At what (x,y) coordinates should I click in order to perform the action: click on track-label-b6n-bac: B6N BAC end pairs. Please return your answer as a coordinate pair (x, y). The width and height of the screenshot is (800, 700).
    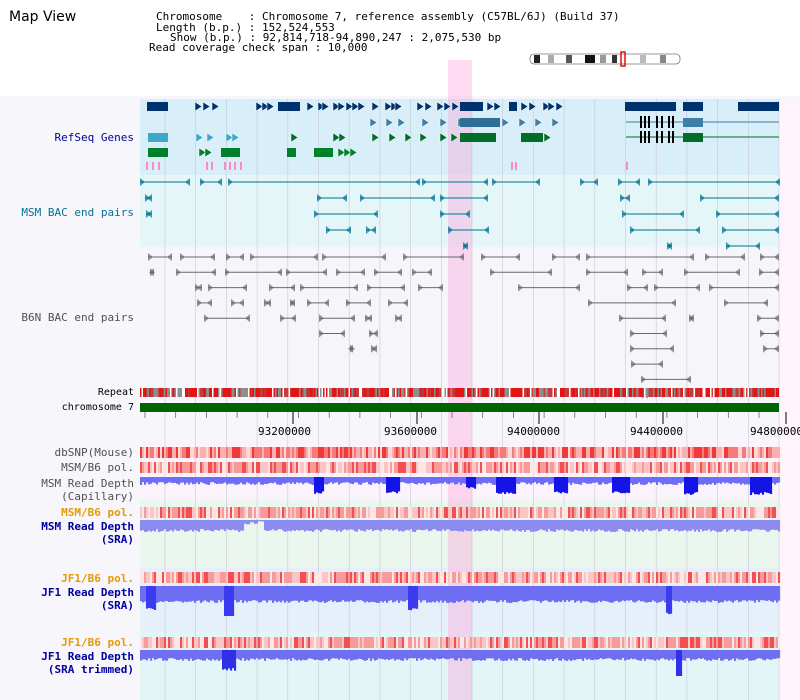
    Looking at the image, I should click on (77, 317).